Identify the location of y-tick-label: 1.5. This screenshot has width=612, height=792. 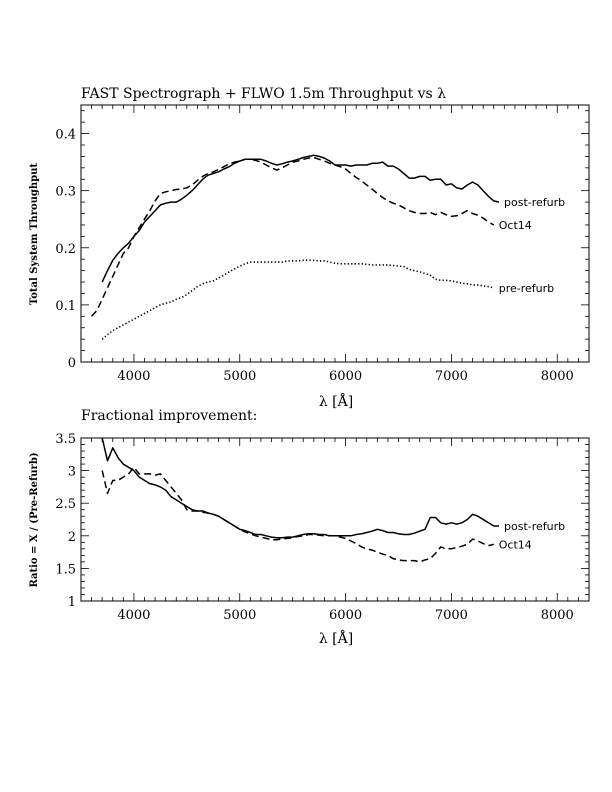
(65, 569).